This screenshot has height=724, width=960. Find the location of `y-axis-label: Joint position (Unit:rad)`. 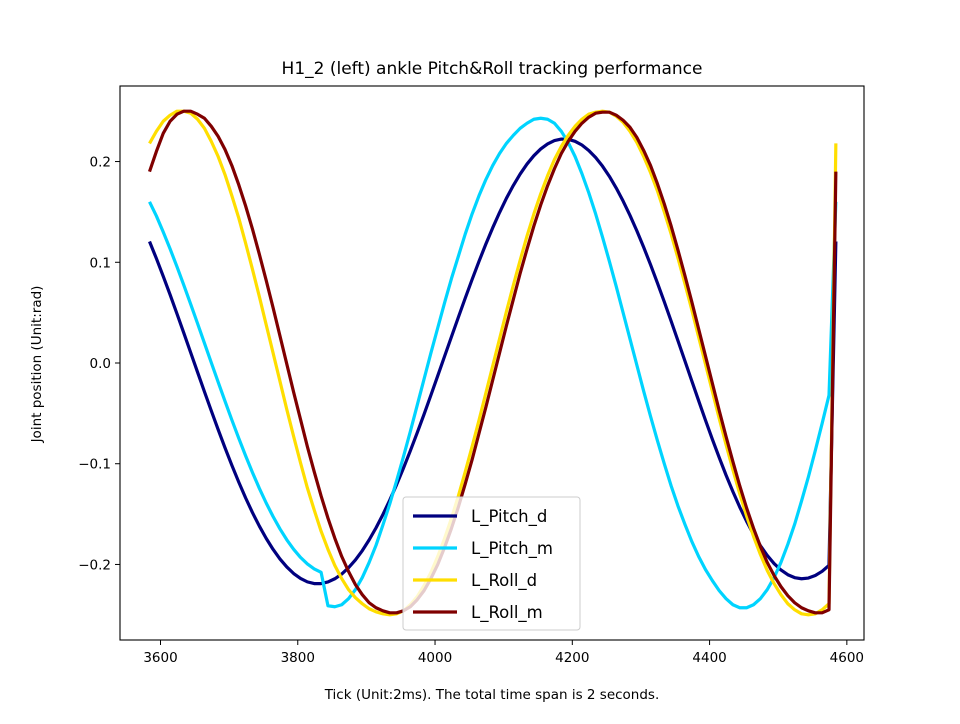

y-axis-label: Joint position (Unit:rad) is located at coordinates (37, 365).